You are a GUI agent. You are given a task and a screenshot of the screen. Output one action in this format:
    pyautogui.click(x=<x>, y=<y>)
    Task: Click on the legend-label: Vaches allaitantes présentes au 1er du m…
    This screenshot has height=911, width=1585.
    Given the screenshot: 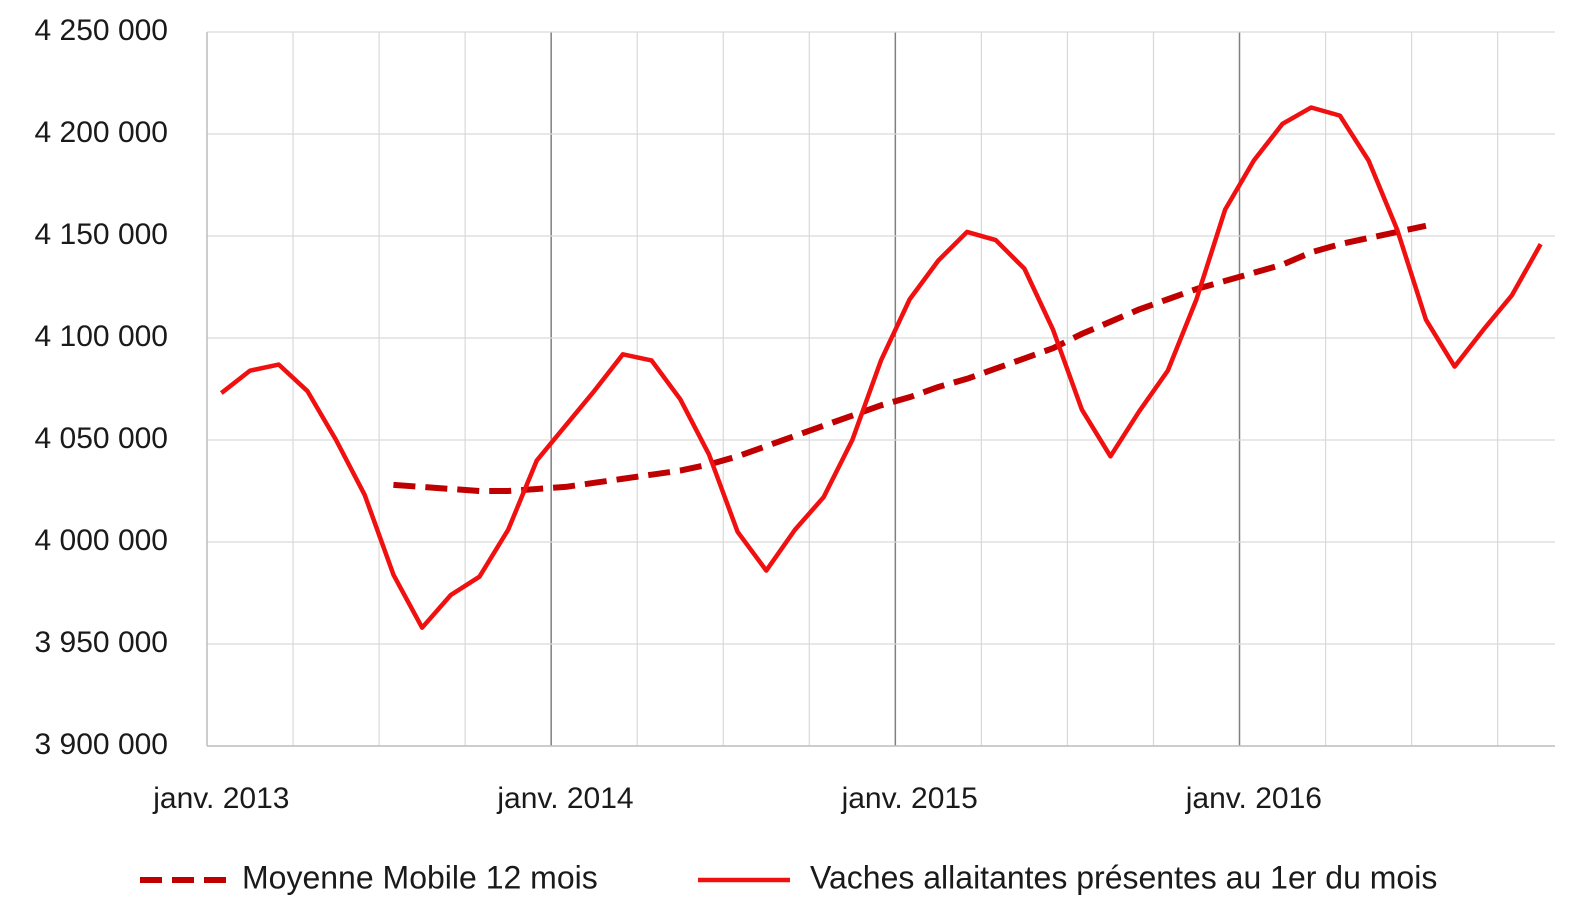 What is the action you would take?
    pyautogui.click(x=1123, y=877)
    